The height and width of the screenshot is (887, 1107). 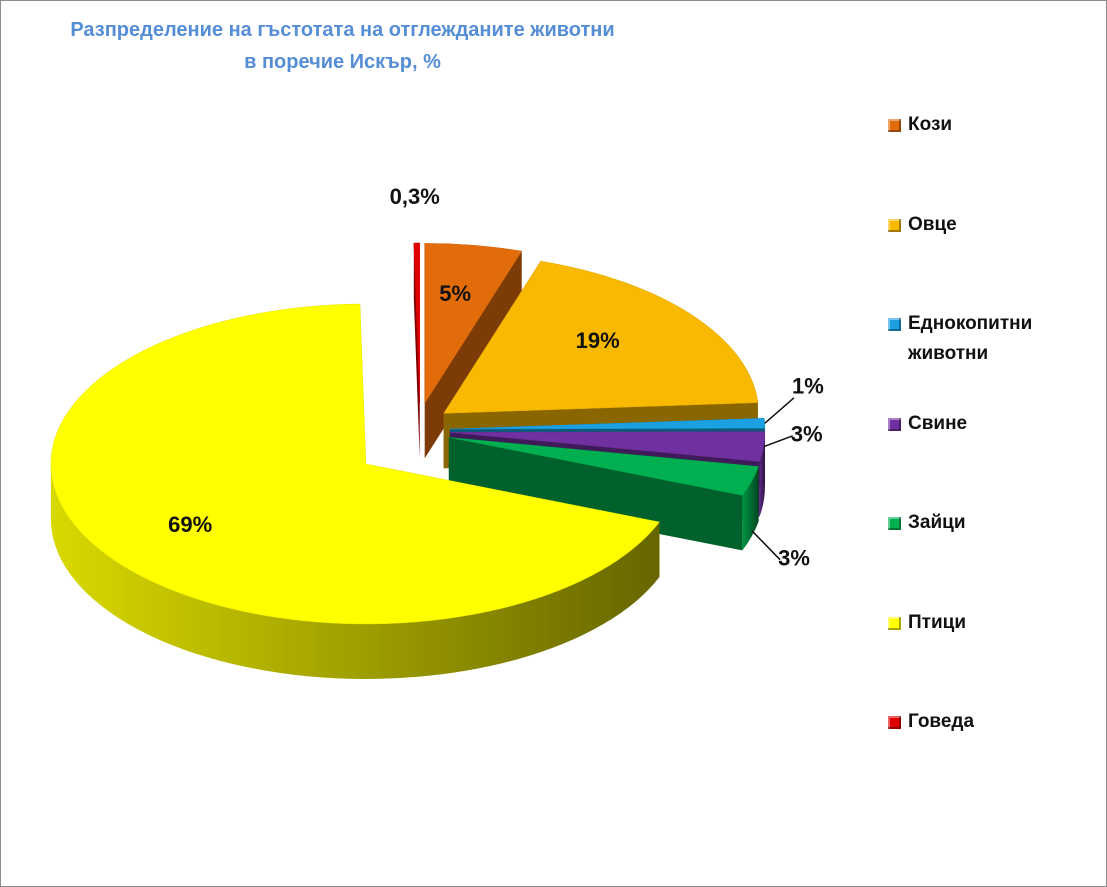 I want to click on legend-label: Кози, so click(x=930, y=124).